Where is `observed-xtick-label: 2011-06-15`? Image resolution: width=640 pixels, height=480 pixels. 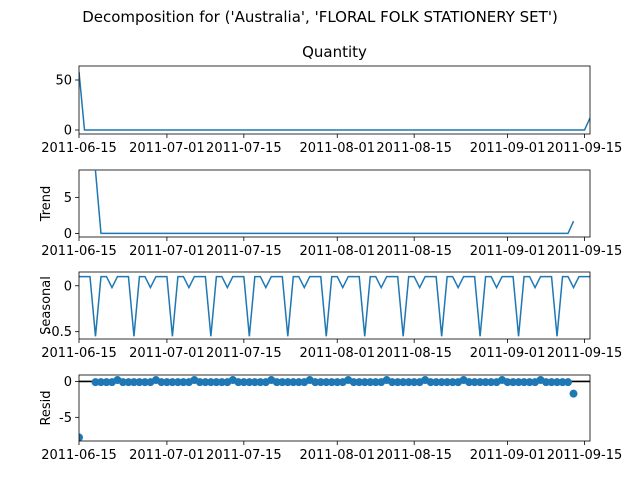
observed-xtick-label: 2011-06-15 is located at coordinates (79, 148).